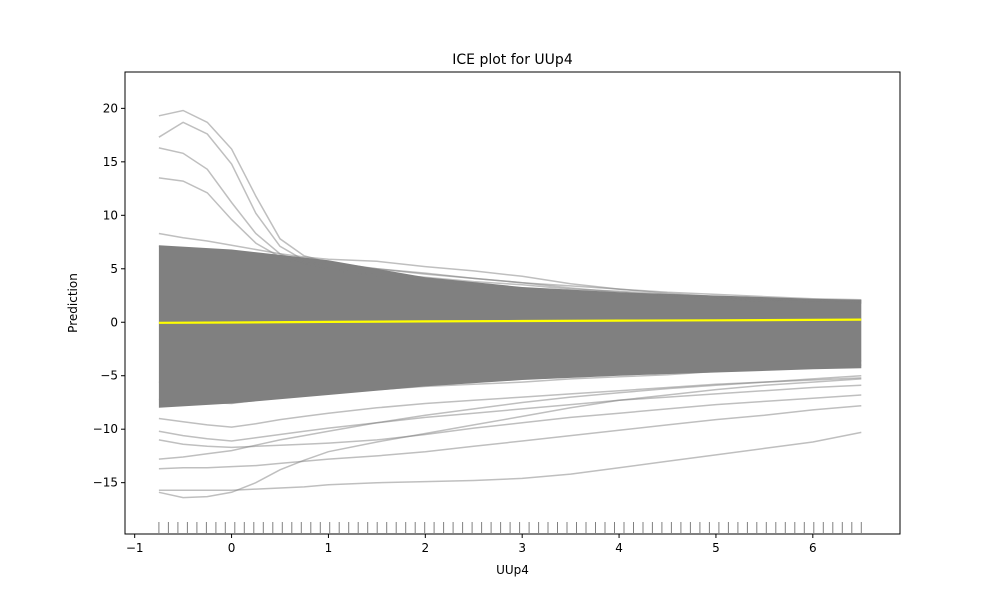  Describe the element at coordinates (105, 429) in the screenshot. I see `y-tick-label: −10` at that location.